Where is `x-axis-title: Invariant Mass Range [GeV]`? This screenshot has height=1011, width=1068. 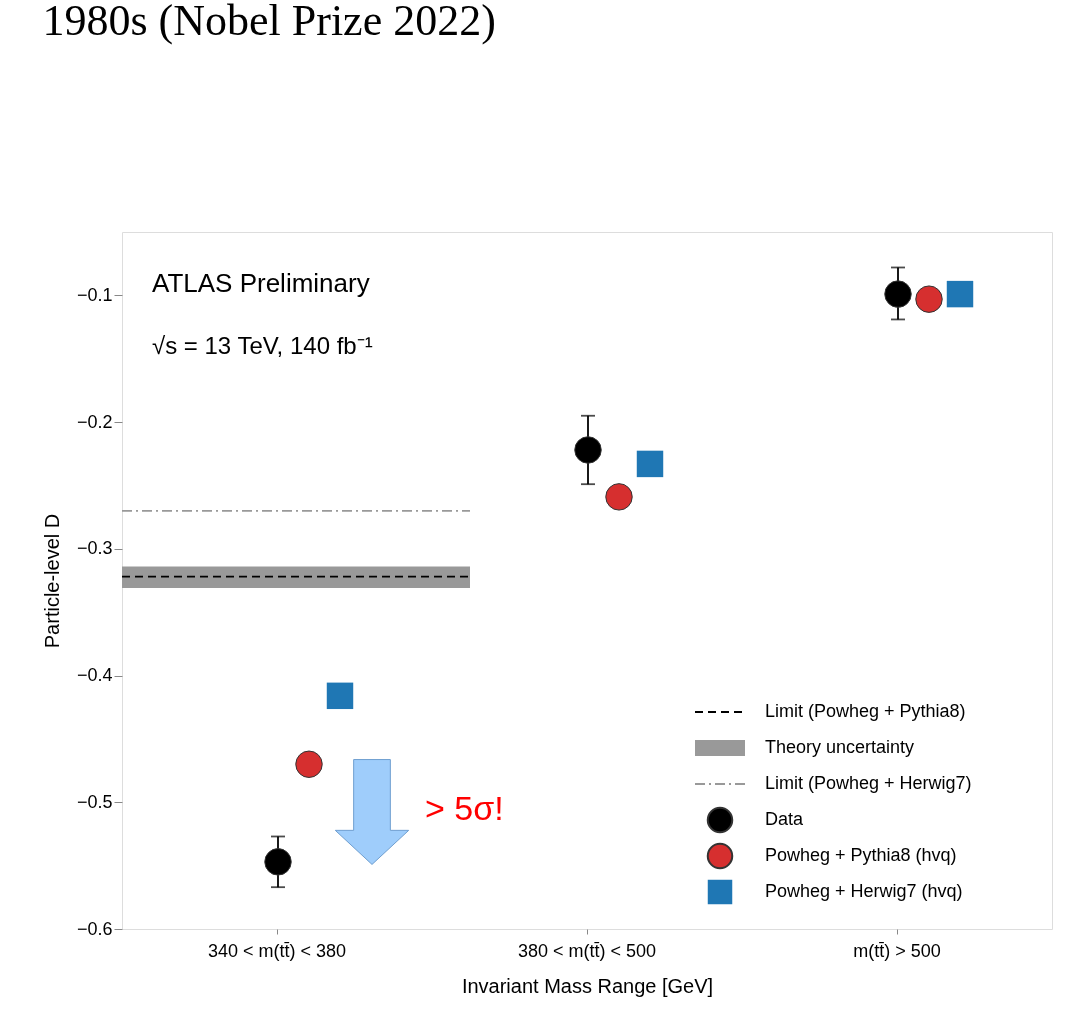 x-axis-title: Invariant Mass Range [GeV] is located at coordinates (587, 985).